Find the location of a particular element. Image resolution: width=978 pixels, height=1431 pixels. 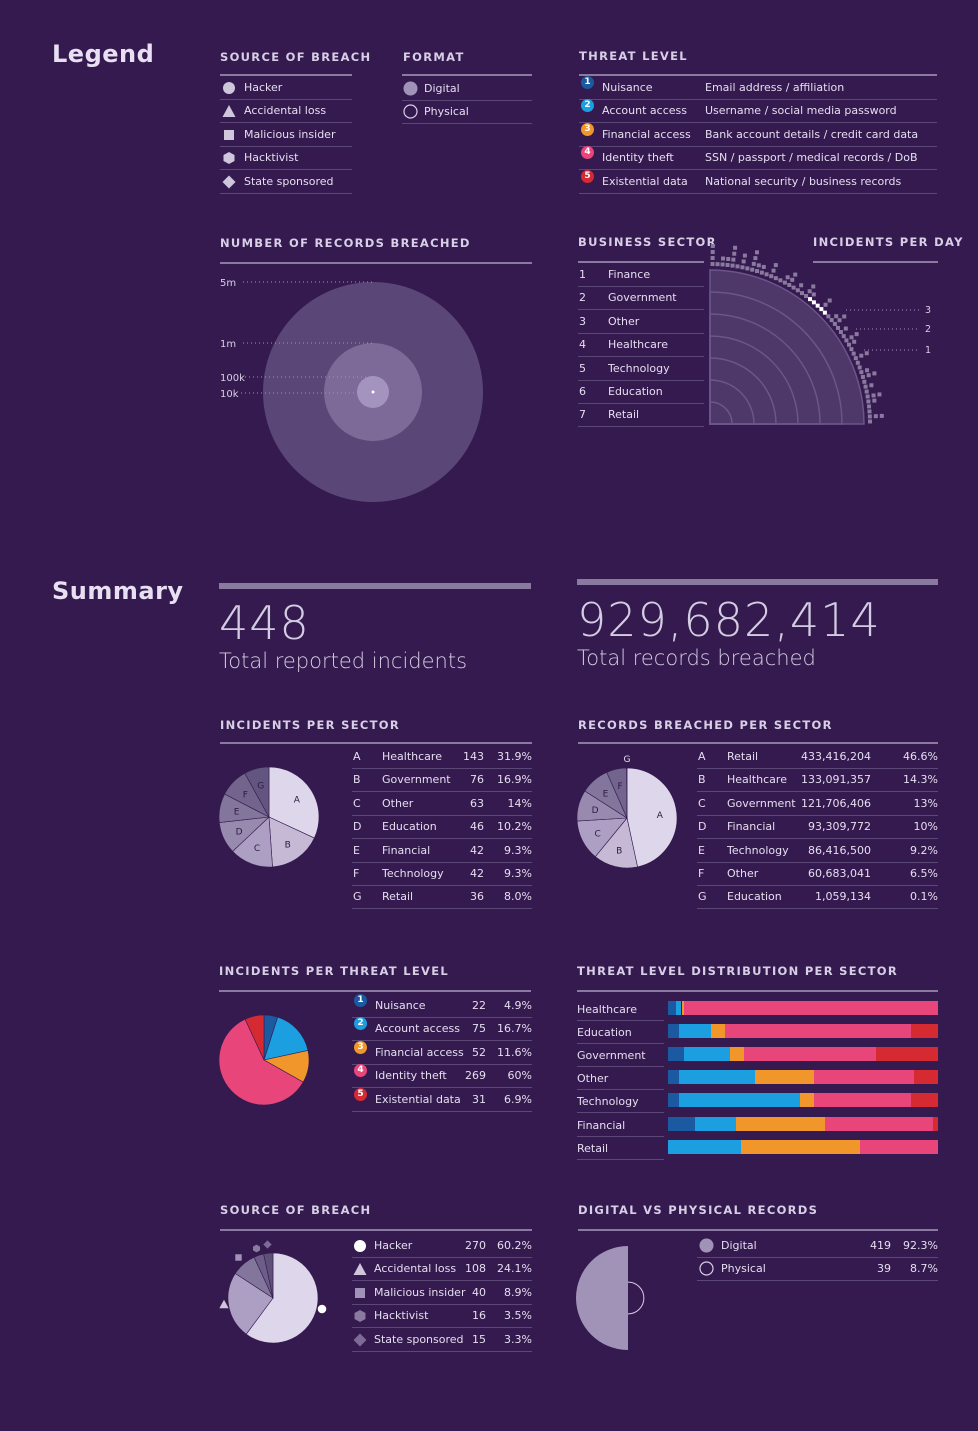

threat-row: 4 Identity theft 269 60% is located at coordinates (442, 1076).